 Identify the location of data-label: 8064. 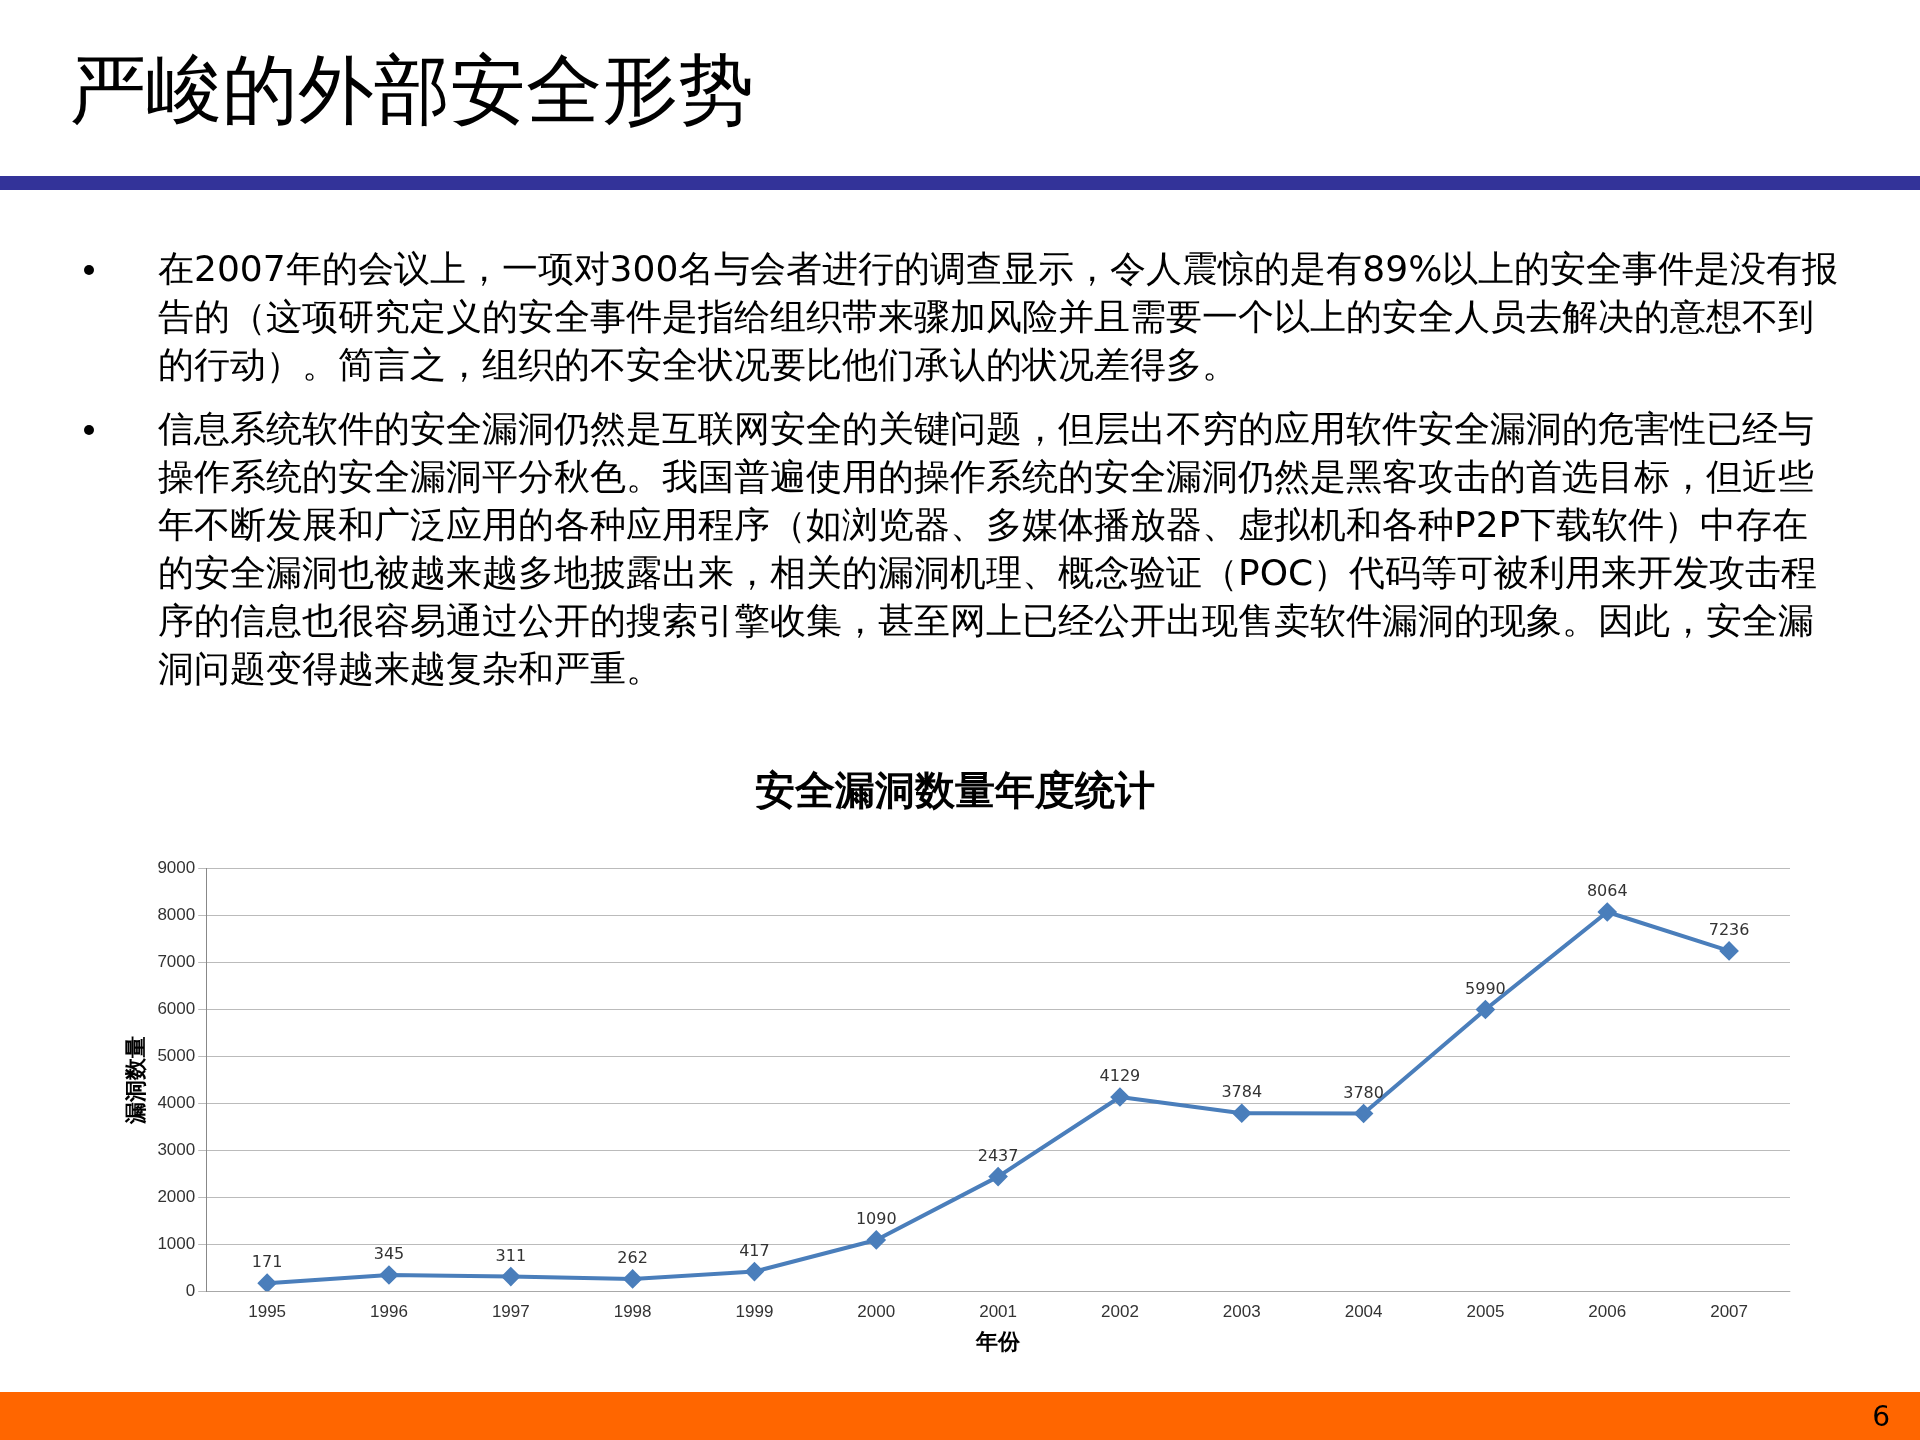
(1607, 891).